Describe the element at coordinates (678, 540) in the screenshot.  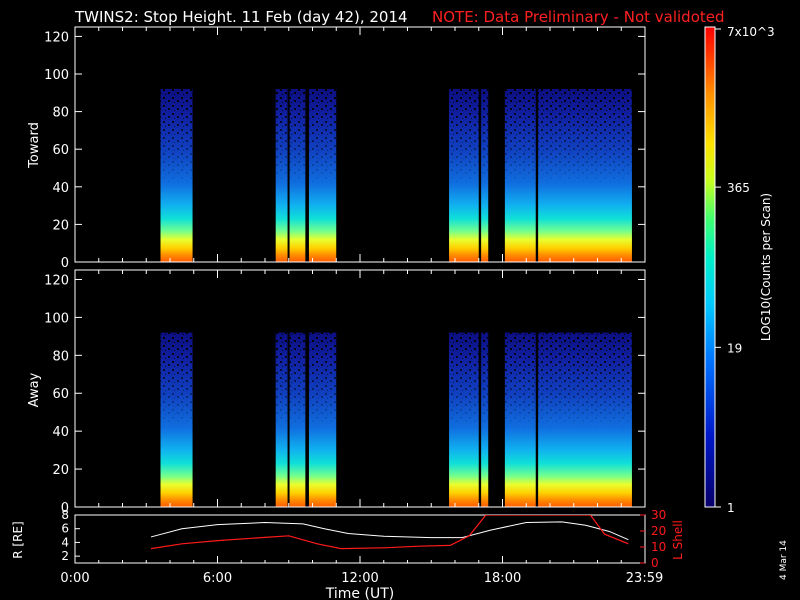
I see `lshell-axis-label: L Shell` at that location.